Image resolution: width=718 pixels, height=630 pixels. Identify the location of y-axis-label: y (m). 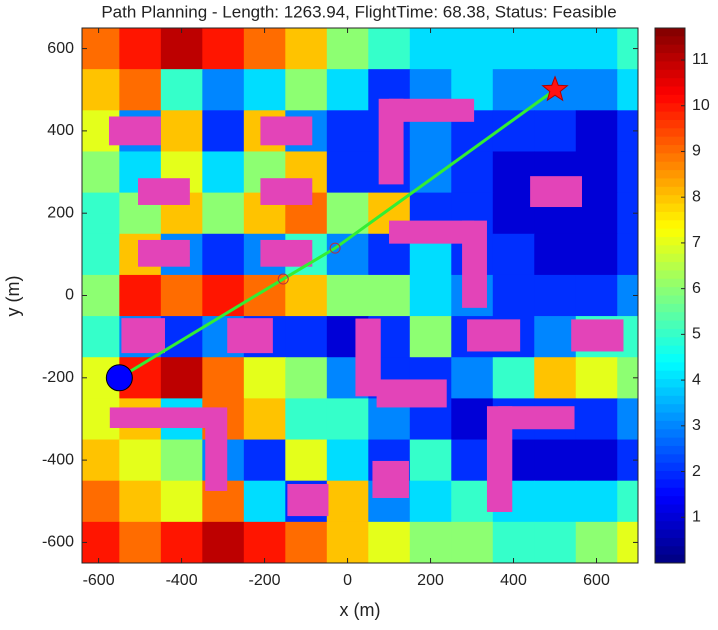
(13, 296).